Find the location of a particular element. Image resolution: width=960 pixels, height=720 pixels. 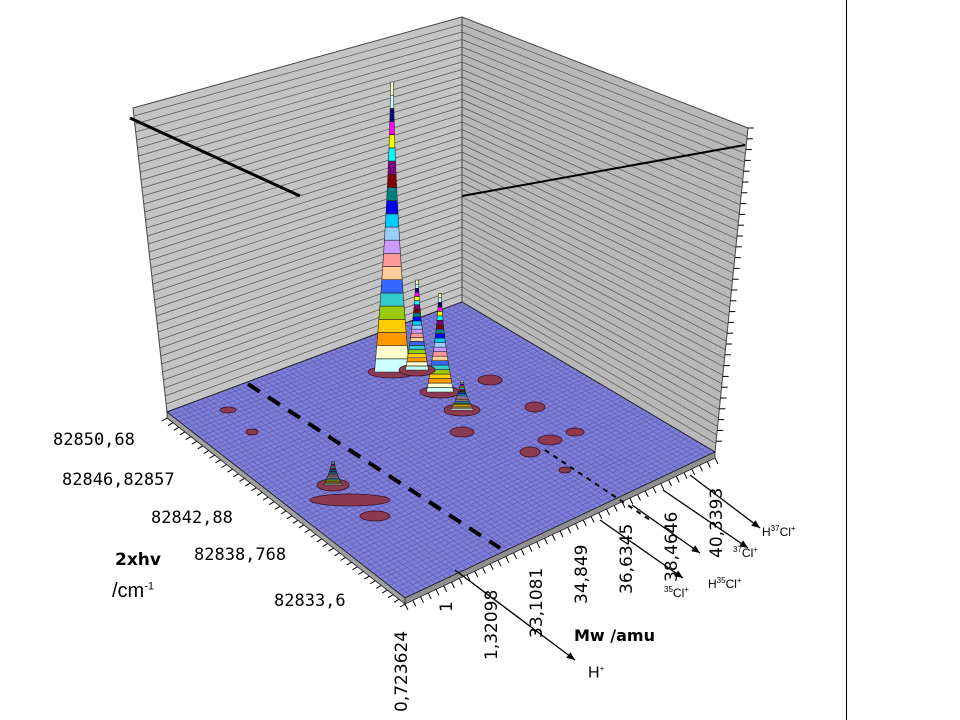

y-tick-label: 82842,88 is located at coordinates (192, 518).